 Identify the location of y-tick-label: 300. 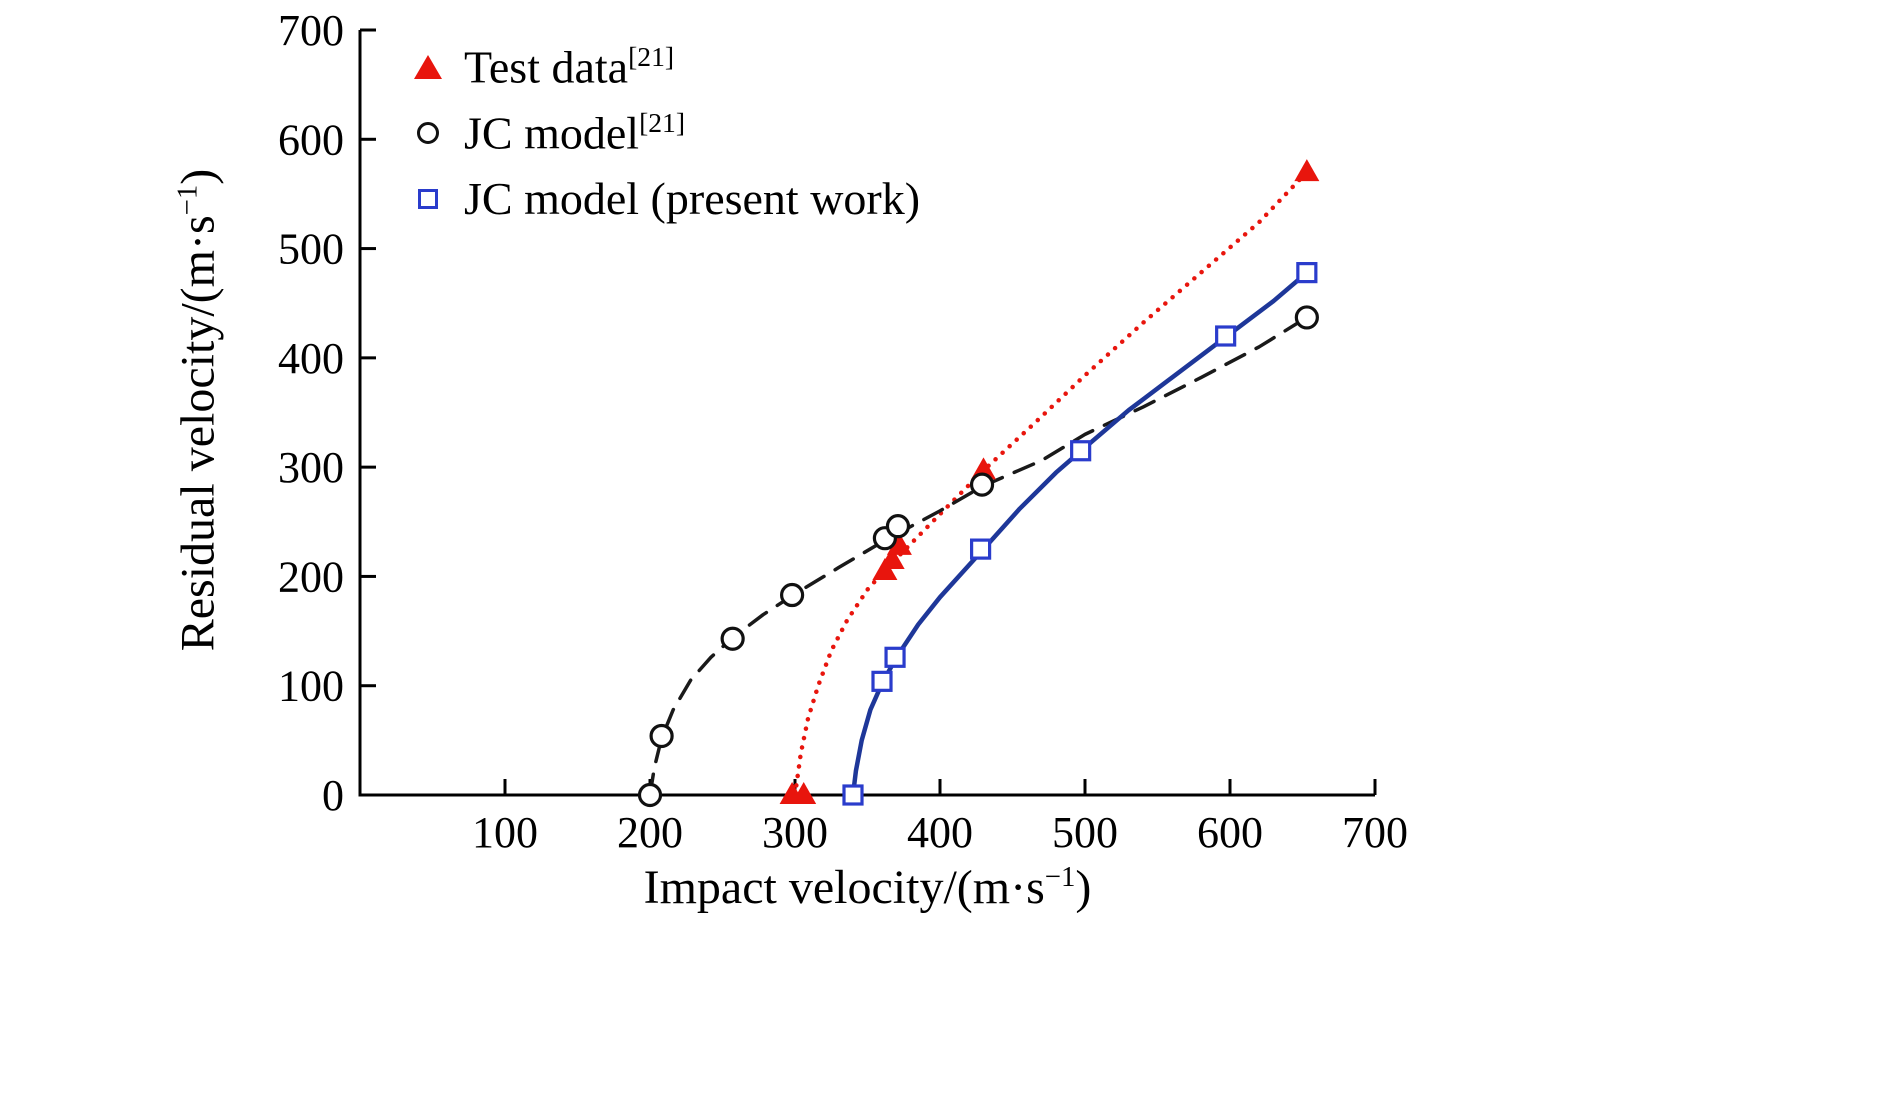
(311, 467).